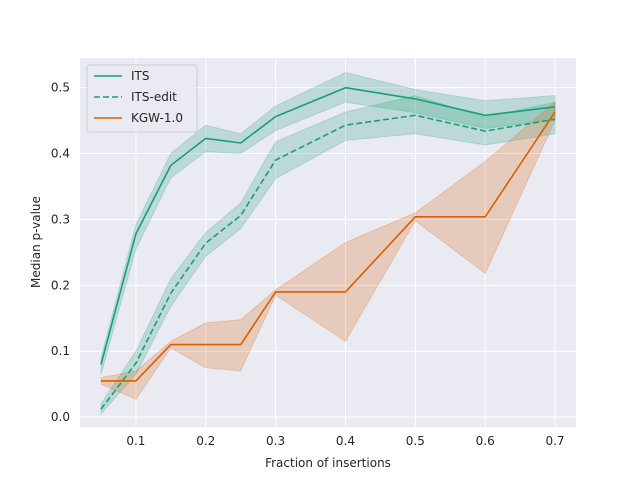 The width and height of the screenshot is (640, 480). I want to click on y-tick-label: 0.0, so click(60, 417).